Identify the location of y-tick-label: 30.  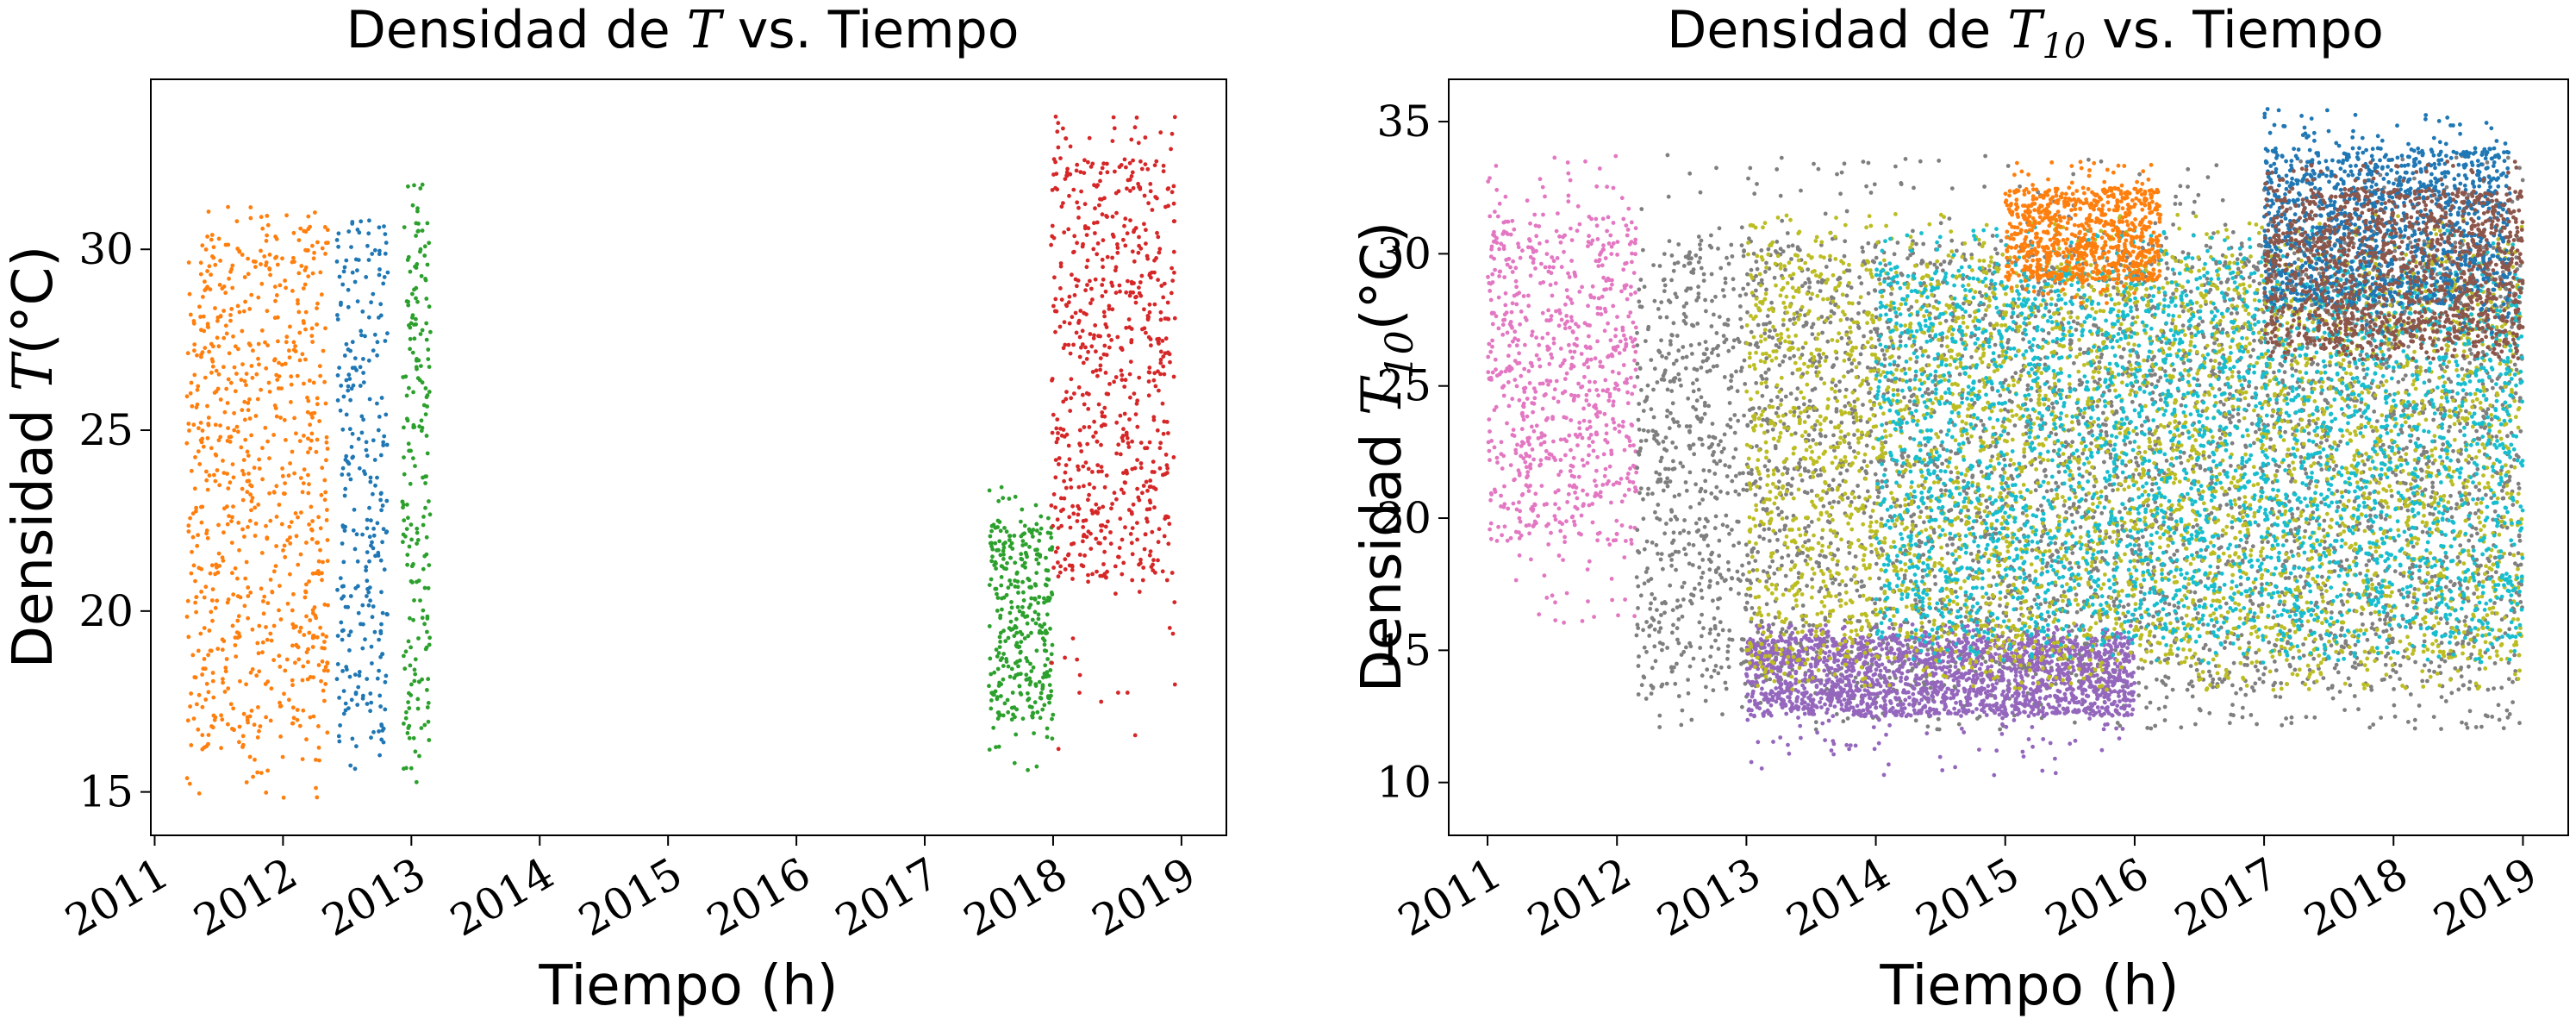
(106, 249).